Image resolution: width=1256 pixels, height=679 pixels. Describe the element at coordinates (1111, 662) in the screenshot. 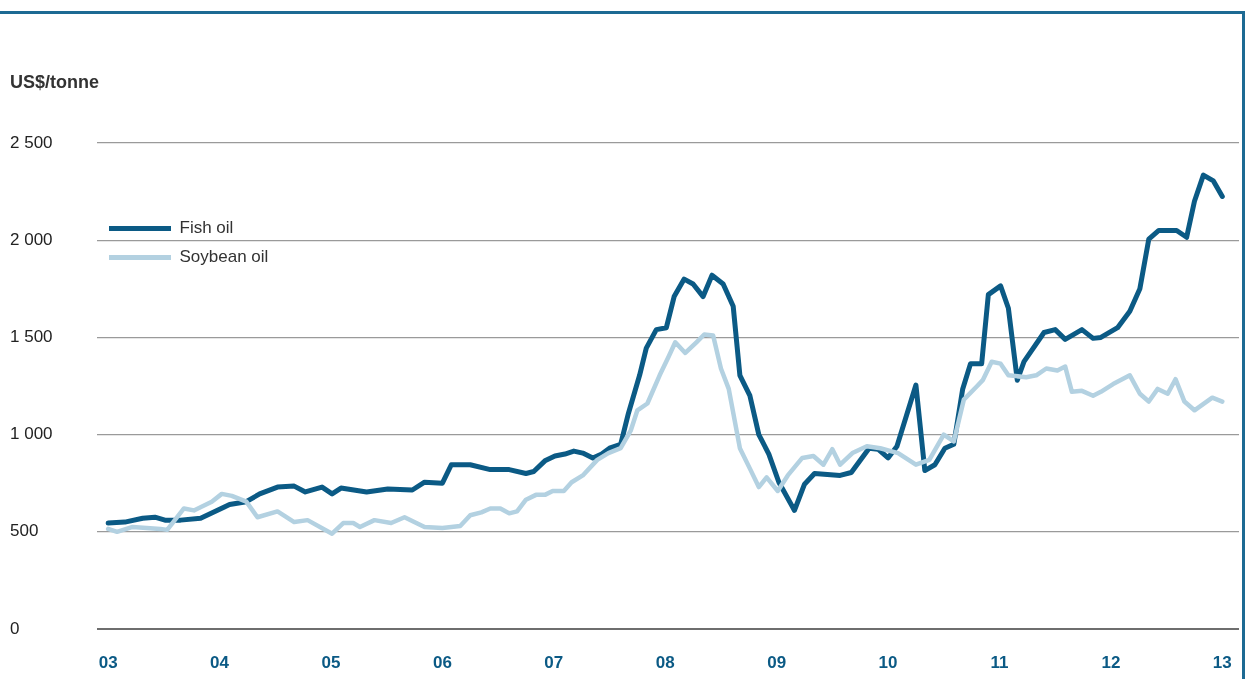

I see `x-tick-label: 12` at that location.